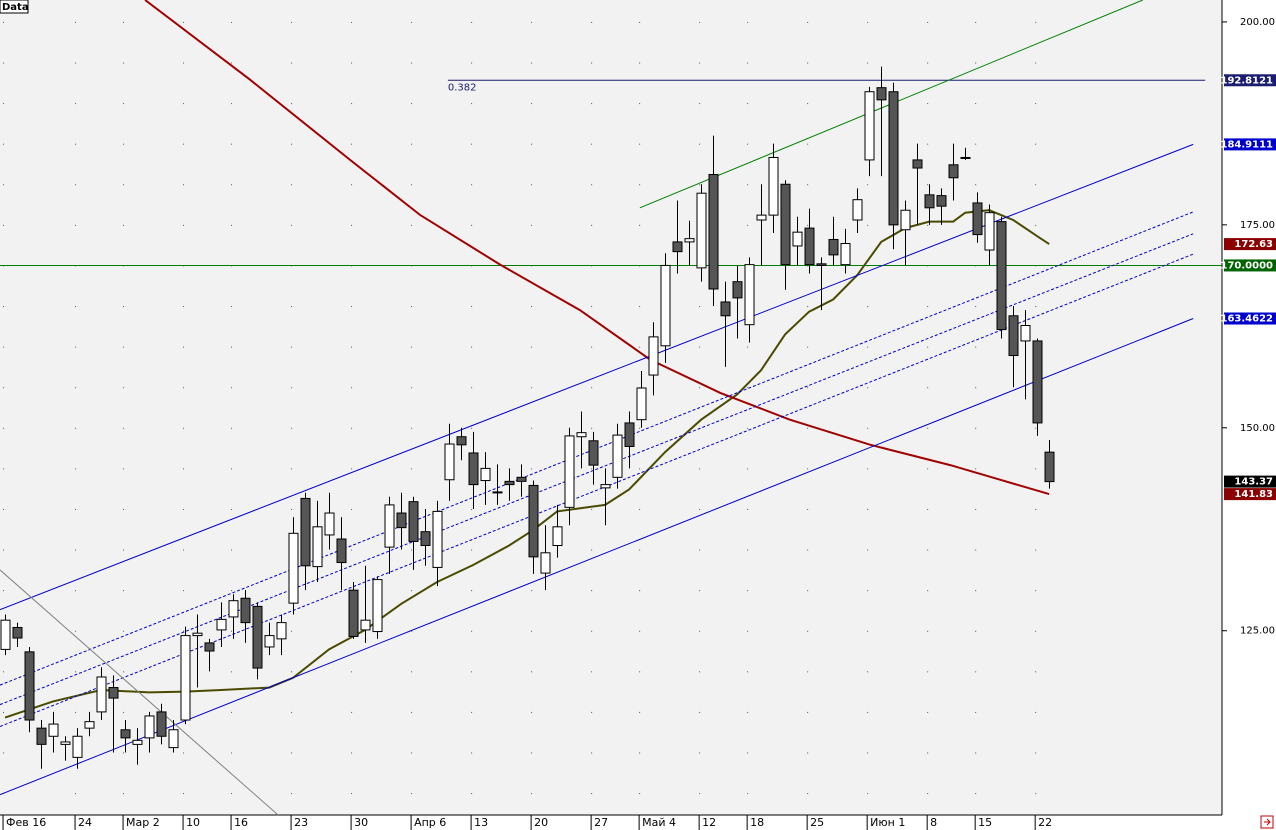 This screenshot has height=830, width=1276. What do you see at coordinates (1249, 415) in the screenshot?
I see `price-axis` at bounding box center [1249, 415].